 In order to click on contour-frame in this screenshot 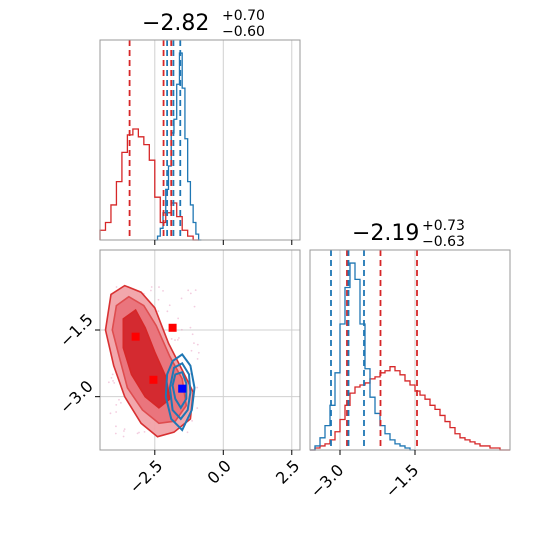, I will do `click(200, 350)`.